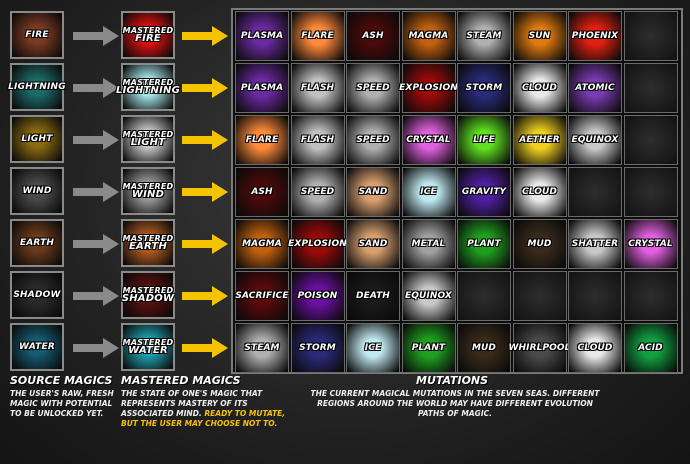 The image size is (690, 464). What do you see at coordinates (148, 347) in the screenshot?
I see `mastered-tile-water: MASTERED WATER` at bounding box center [148, 347].